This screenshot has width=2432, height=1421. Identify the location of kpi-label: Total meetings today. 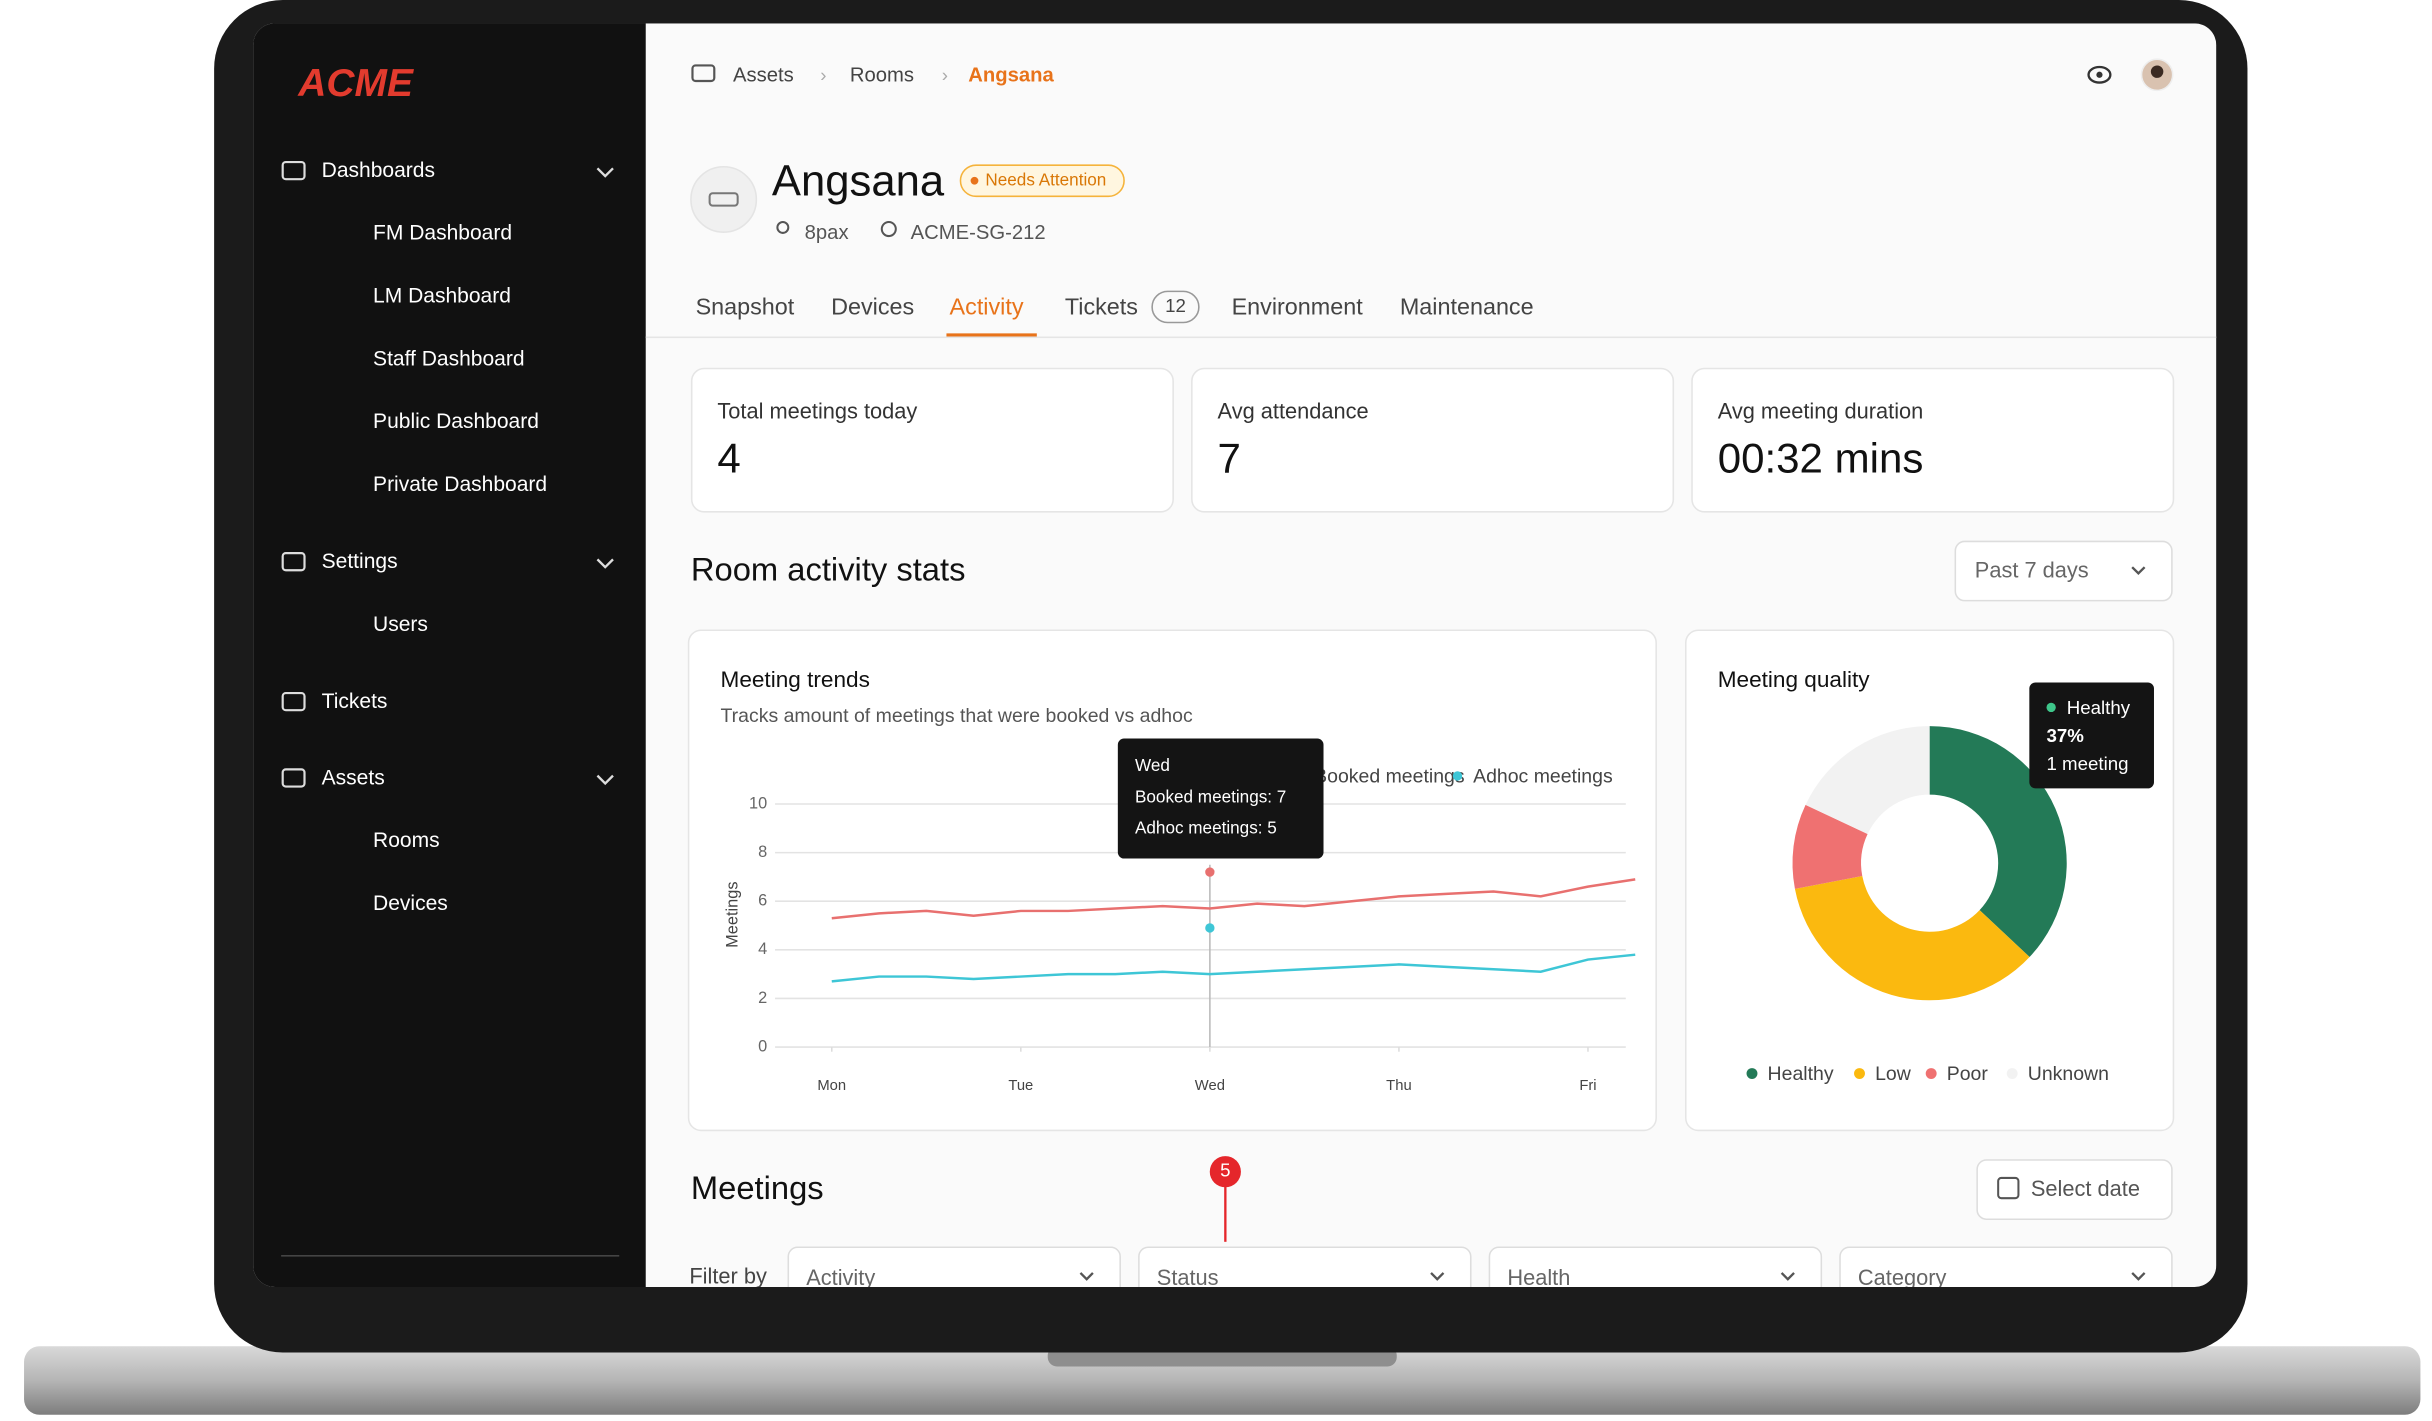
(817, 411).